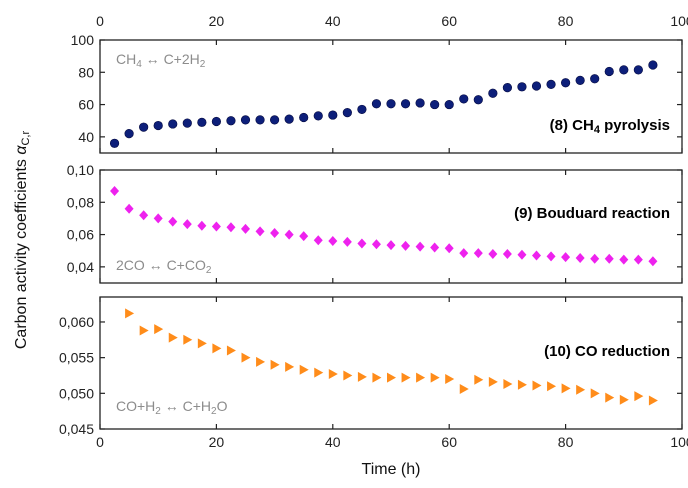 The width and height of the screenshot is (688, 488). What do you see at coordinates (86, 105) in the screenshot?
I see `y-tick-label: 60` at bounding box center [86, 105].